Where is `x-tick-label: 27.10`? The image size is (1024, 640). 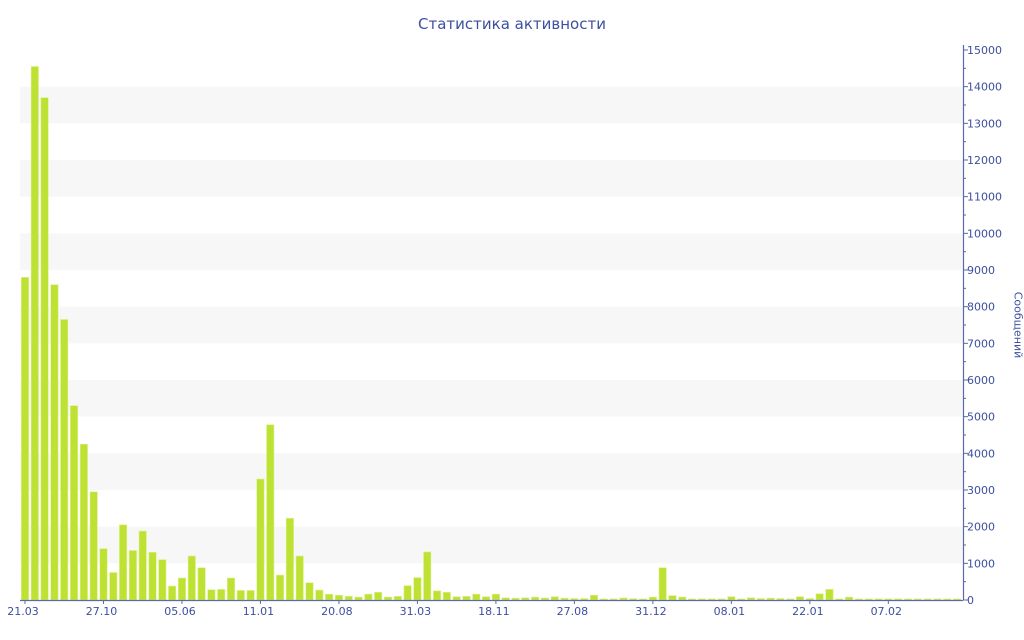
x-tick-label: 27.10 is located at coordinates (102, 611).